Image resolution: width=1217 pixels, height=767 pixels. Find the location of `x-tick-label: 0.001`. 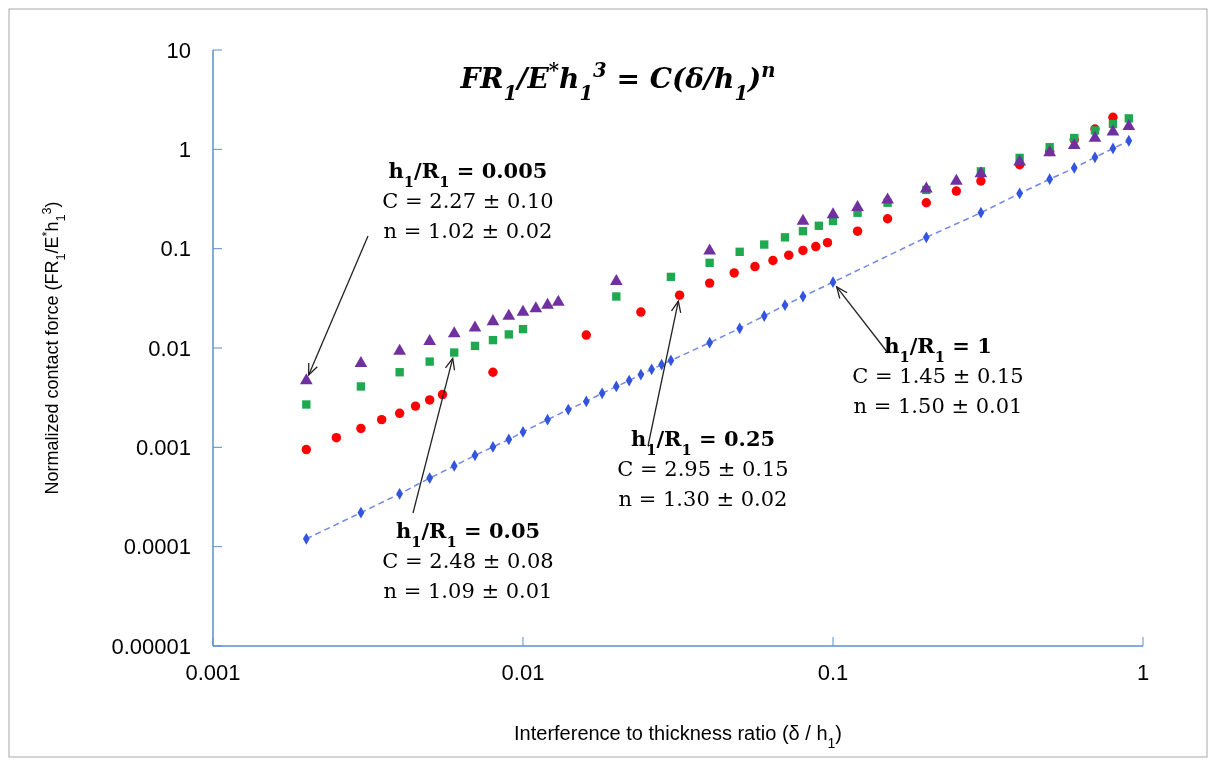

x-tick-label: 0.001 is located at coordinates (213, 672).